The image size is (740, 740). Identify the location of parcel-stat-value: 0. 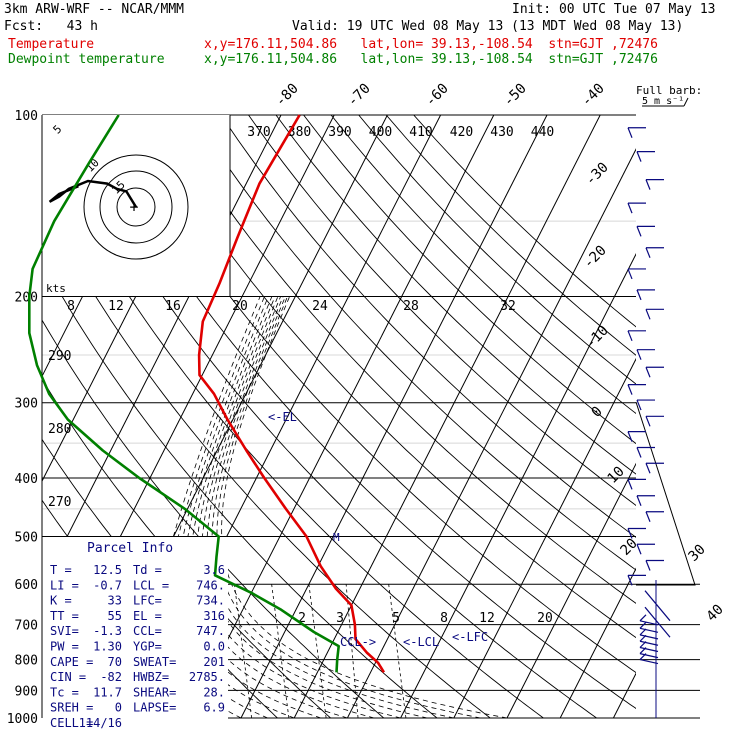
(118, 708).